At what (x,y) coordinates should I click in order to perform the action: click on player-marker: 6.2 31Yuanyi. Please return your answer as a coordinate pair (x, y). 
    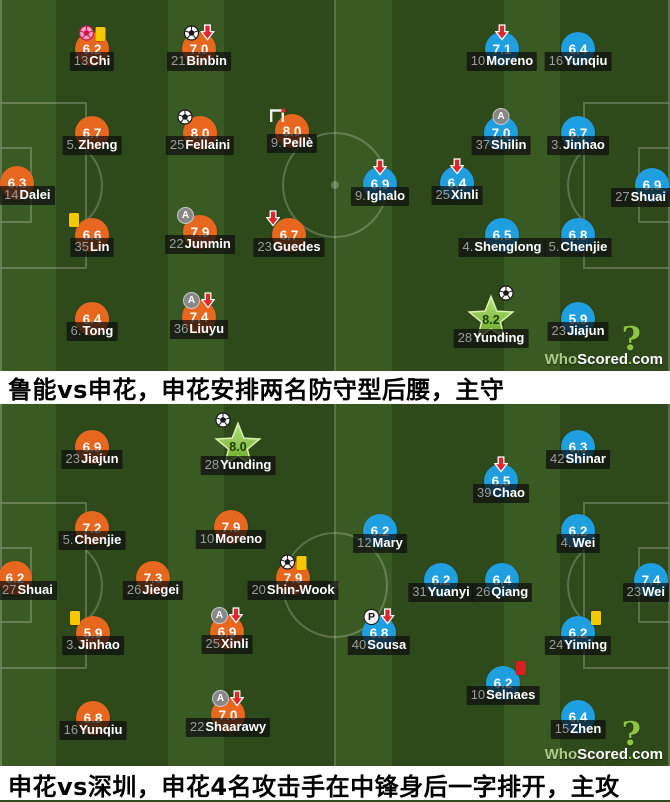
    Looking at the image, I should click on (441, 582).